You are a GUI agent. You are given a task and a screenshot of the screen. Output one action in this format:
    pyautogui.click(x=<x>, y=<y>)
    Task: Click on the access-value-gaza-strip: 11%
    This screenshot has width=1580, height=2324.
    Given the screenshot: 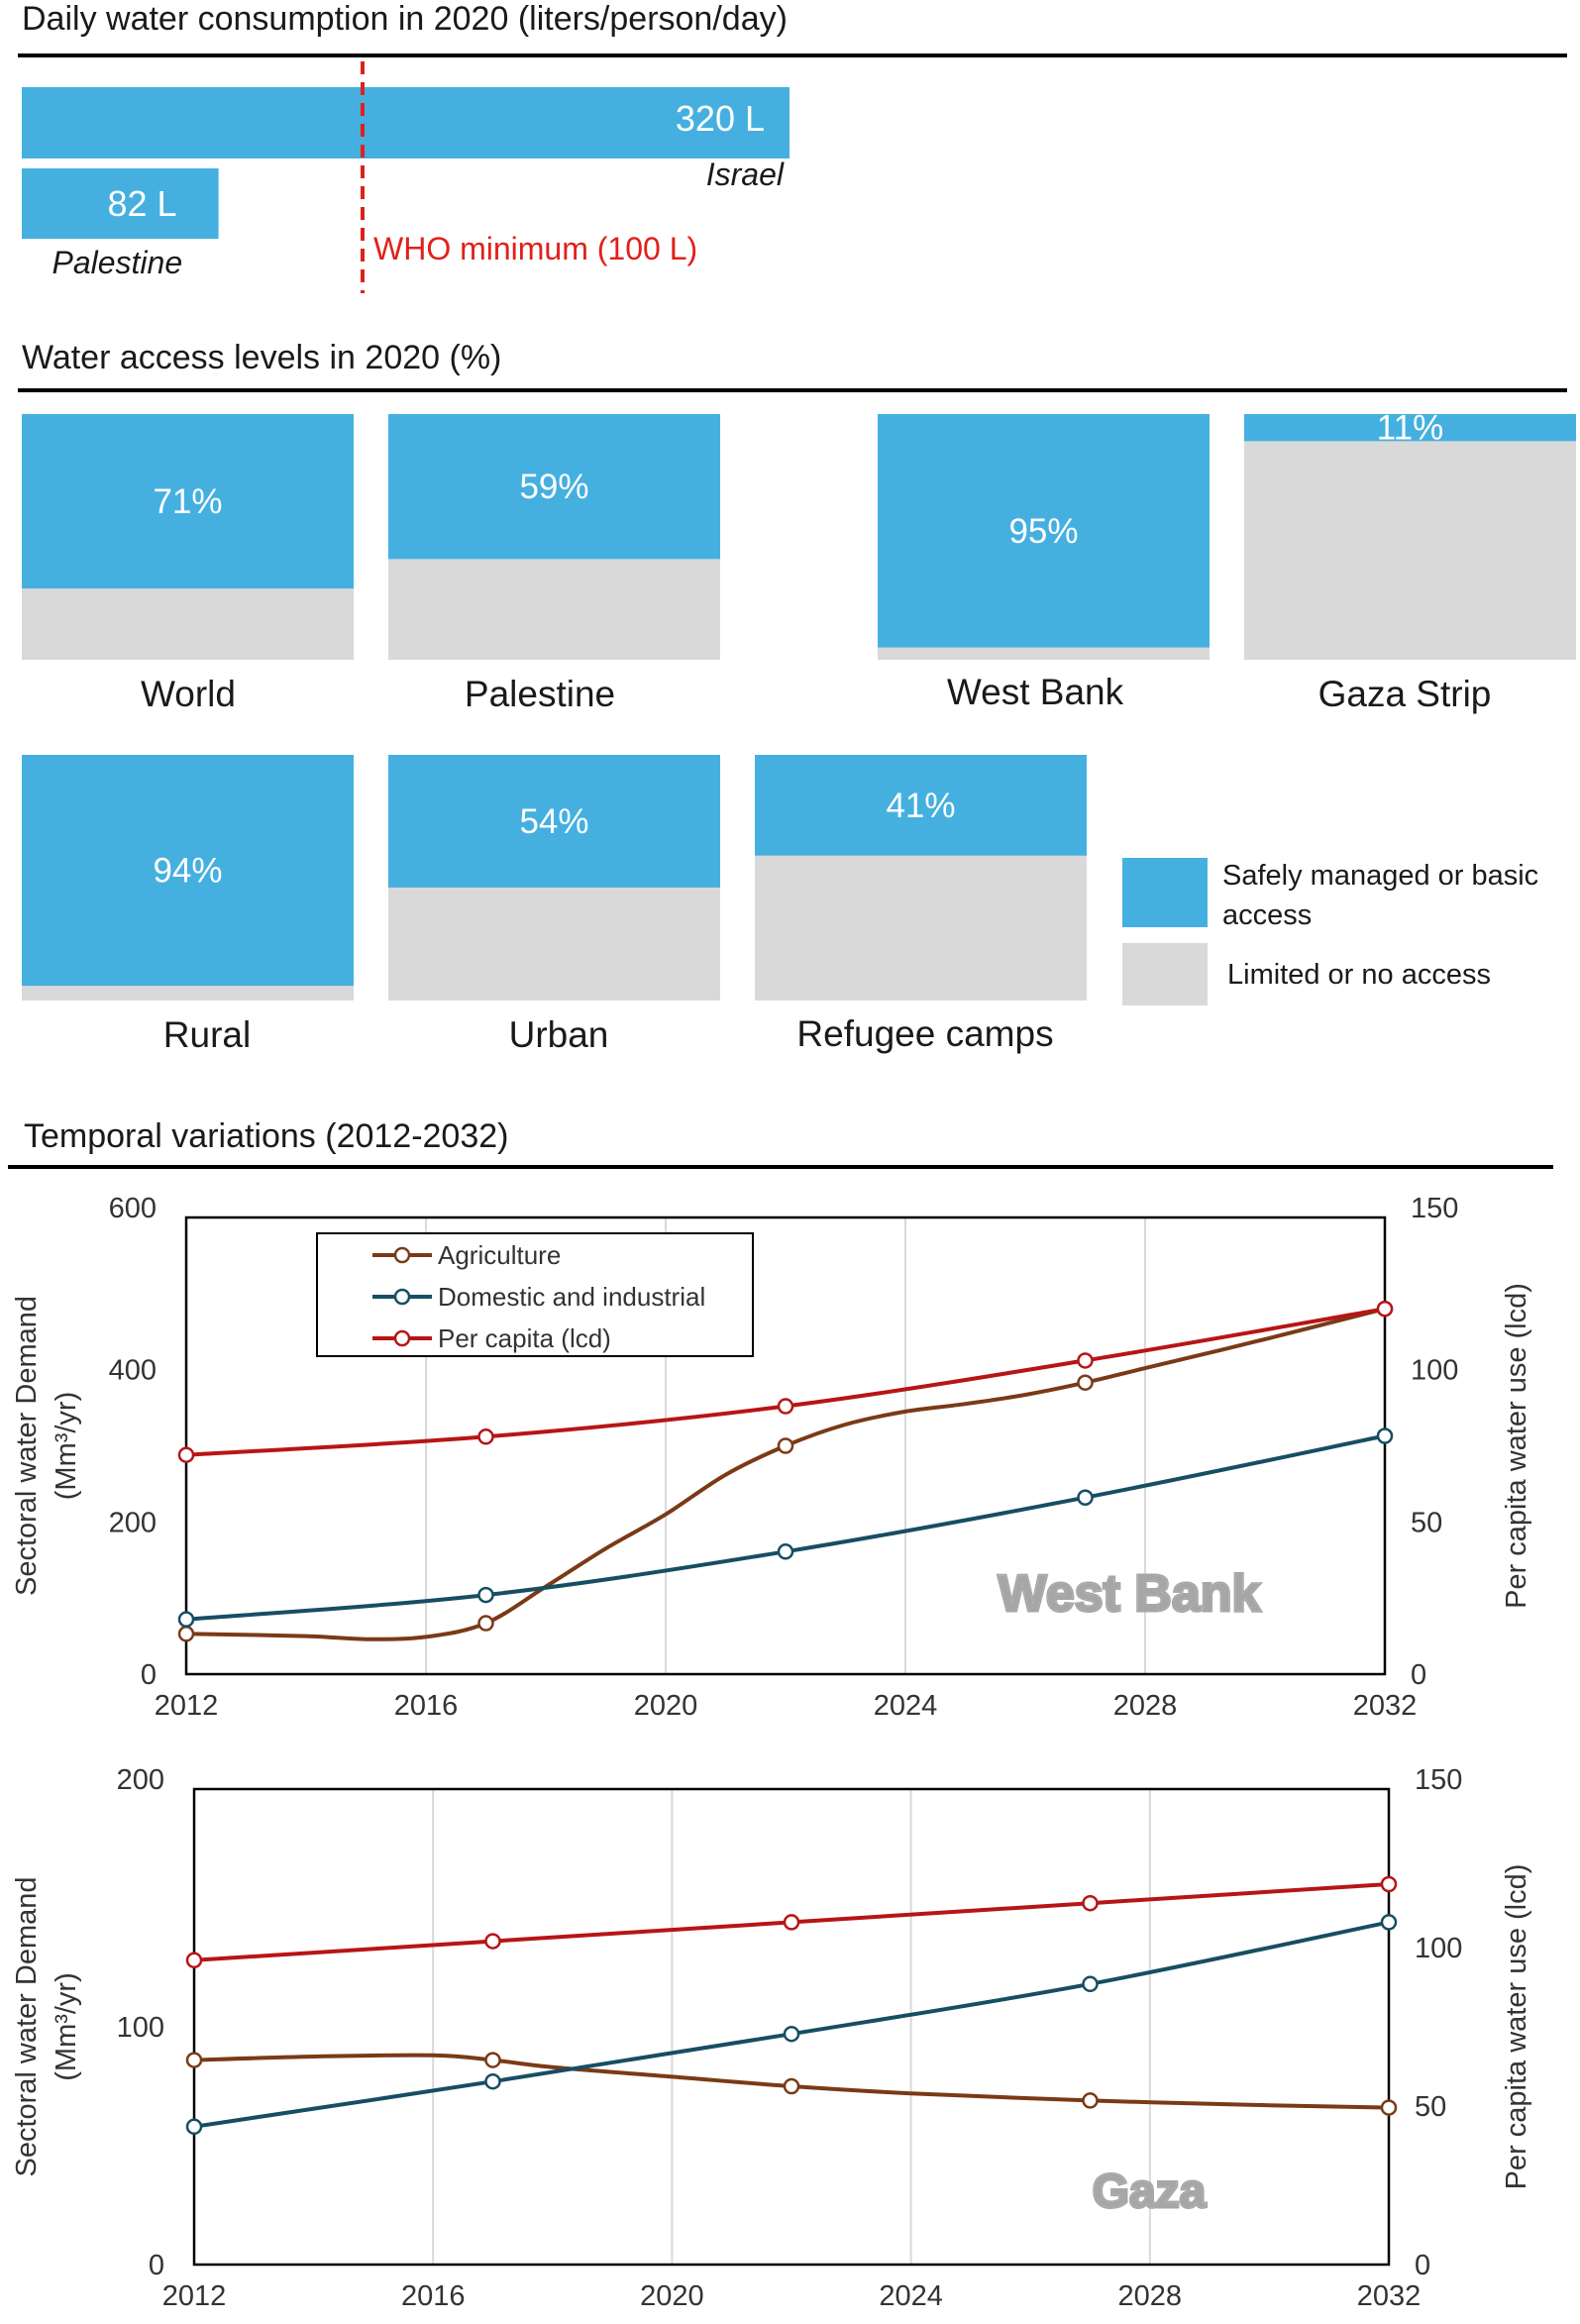 What is the action you would take?
    pyautogui.click(x=1410, y=429)
    